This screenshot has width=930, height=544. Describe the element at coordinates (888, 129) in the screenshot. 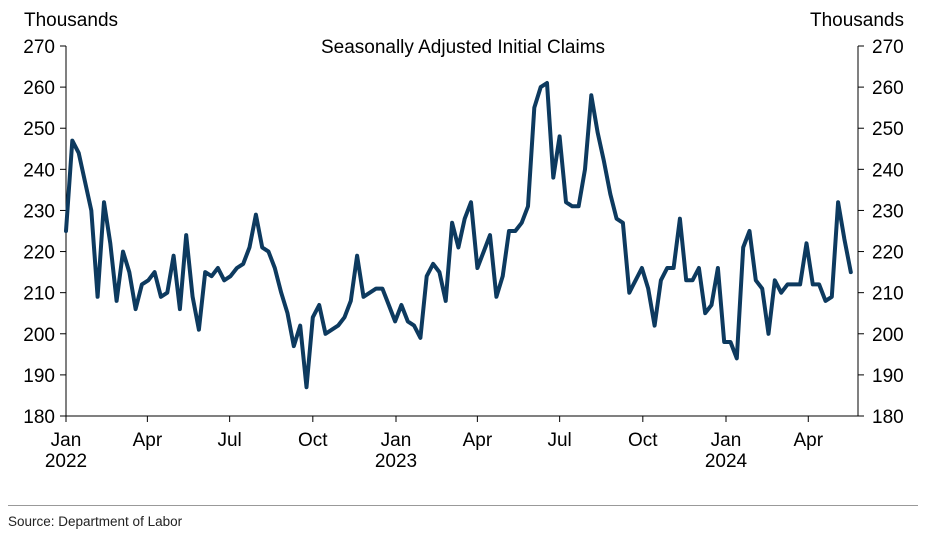

I see `y-tick-label-right: 250` at that location.